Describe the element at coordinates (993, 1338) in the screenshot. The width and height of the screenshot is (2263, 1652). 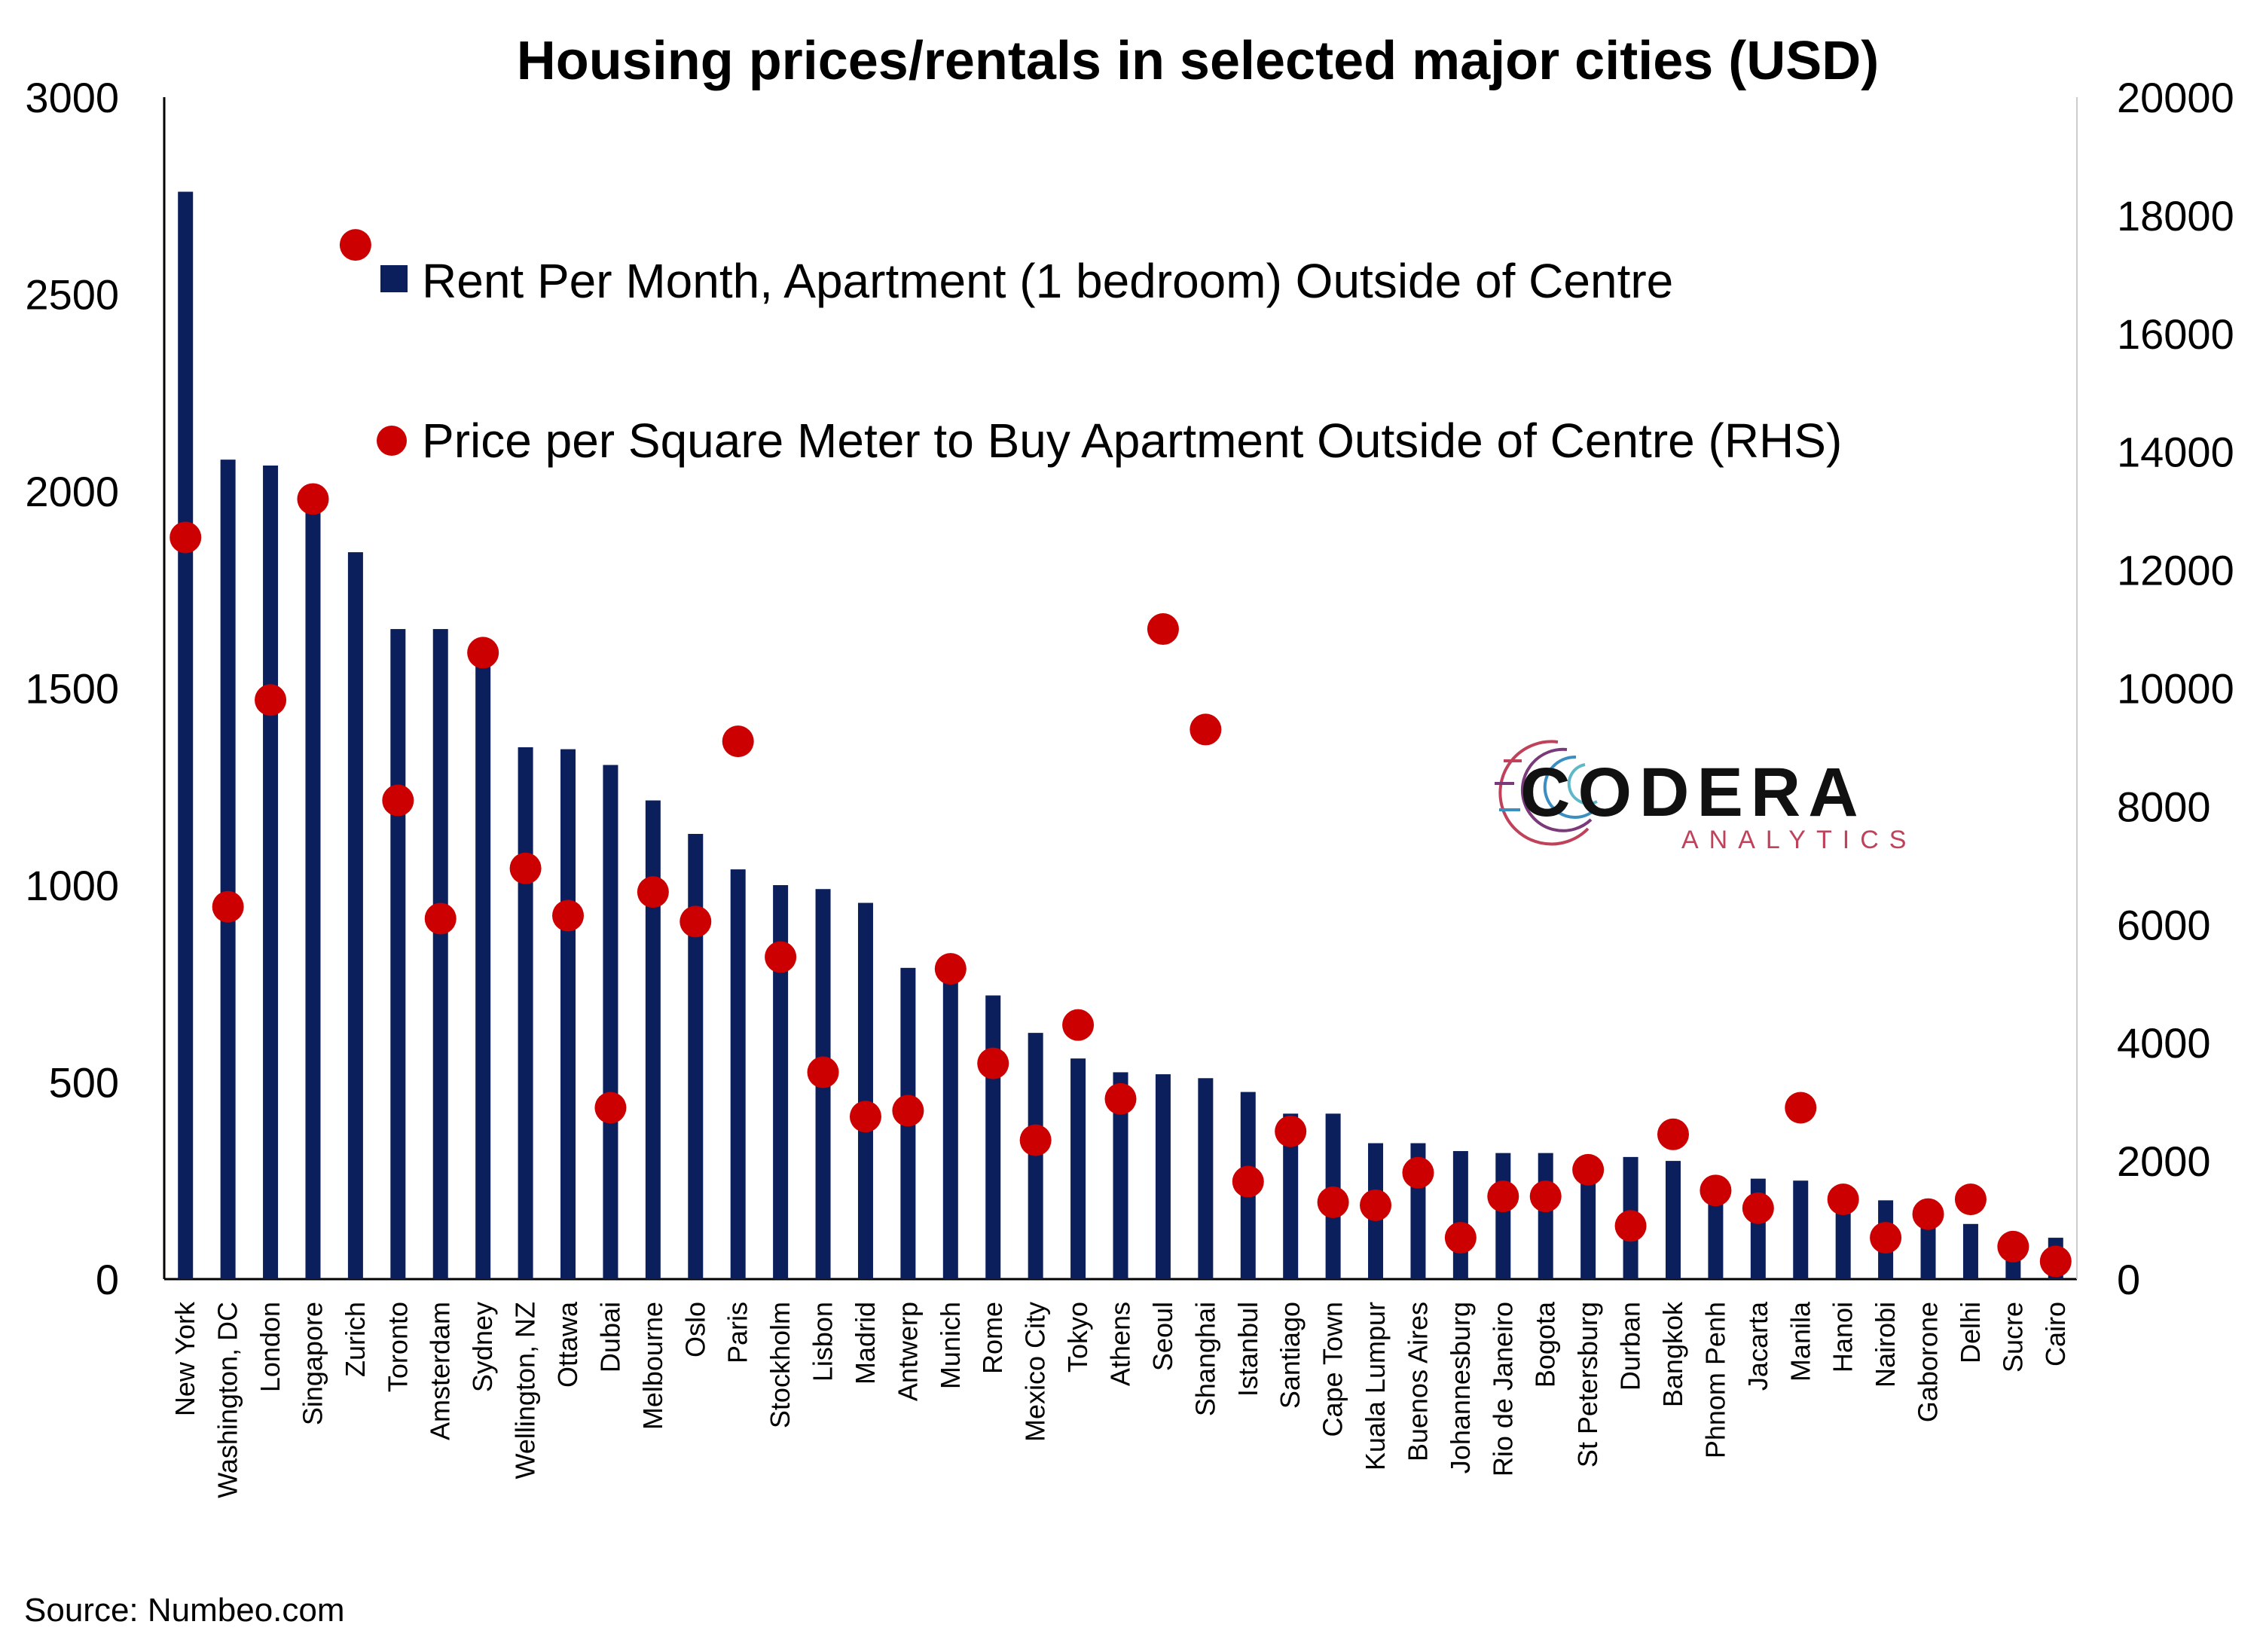
I see `category-label: Rome` at that location.